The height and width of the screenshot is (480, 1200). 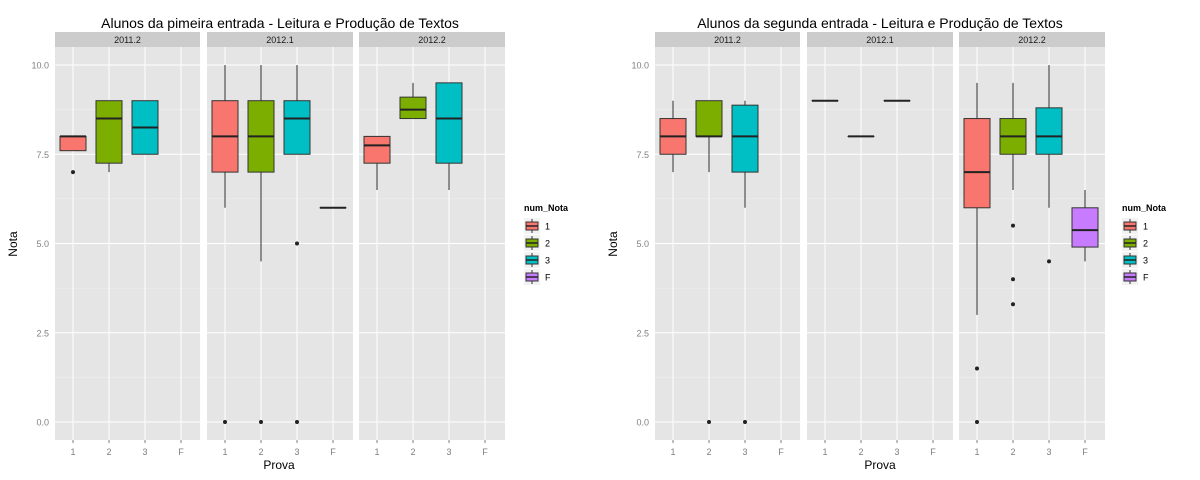 I want to click on y-tick-label: 5.0, so click(x=642, y=244).